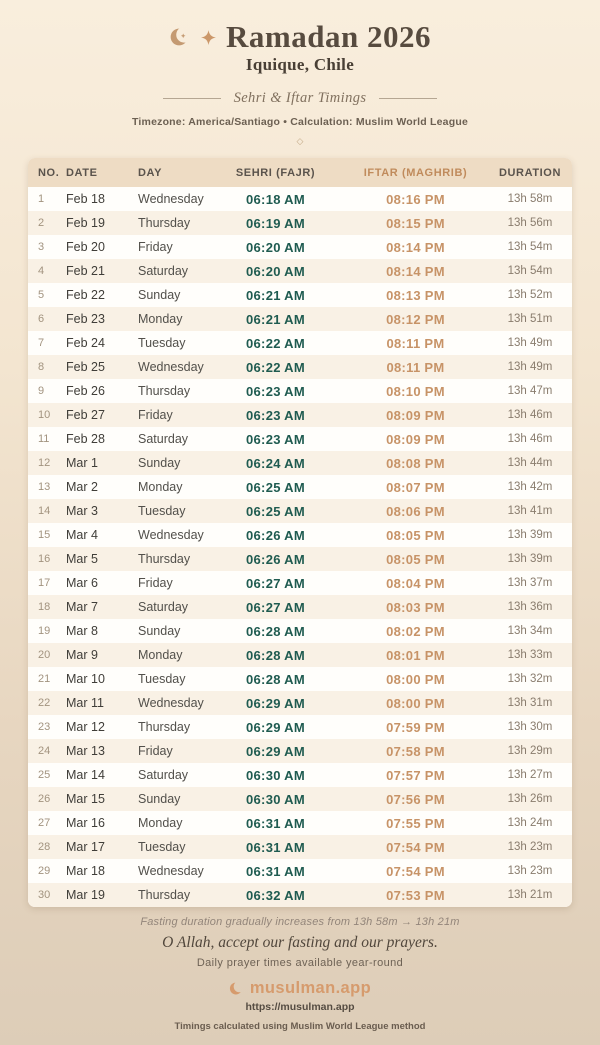 Image resolution: width=600 pixels, height=1045 pixels. I want to click on column-header-day: DAY, so click(150, 172).